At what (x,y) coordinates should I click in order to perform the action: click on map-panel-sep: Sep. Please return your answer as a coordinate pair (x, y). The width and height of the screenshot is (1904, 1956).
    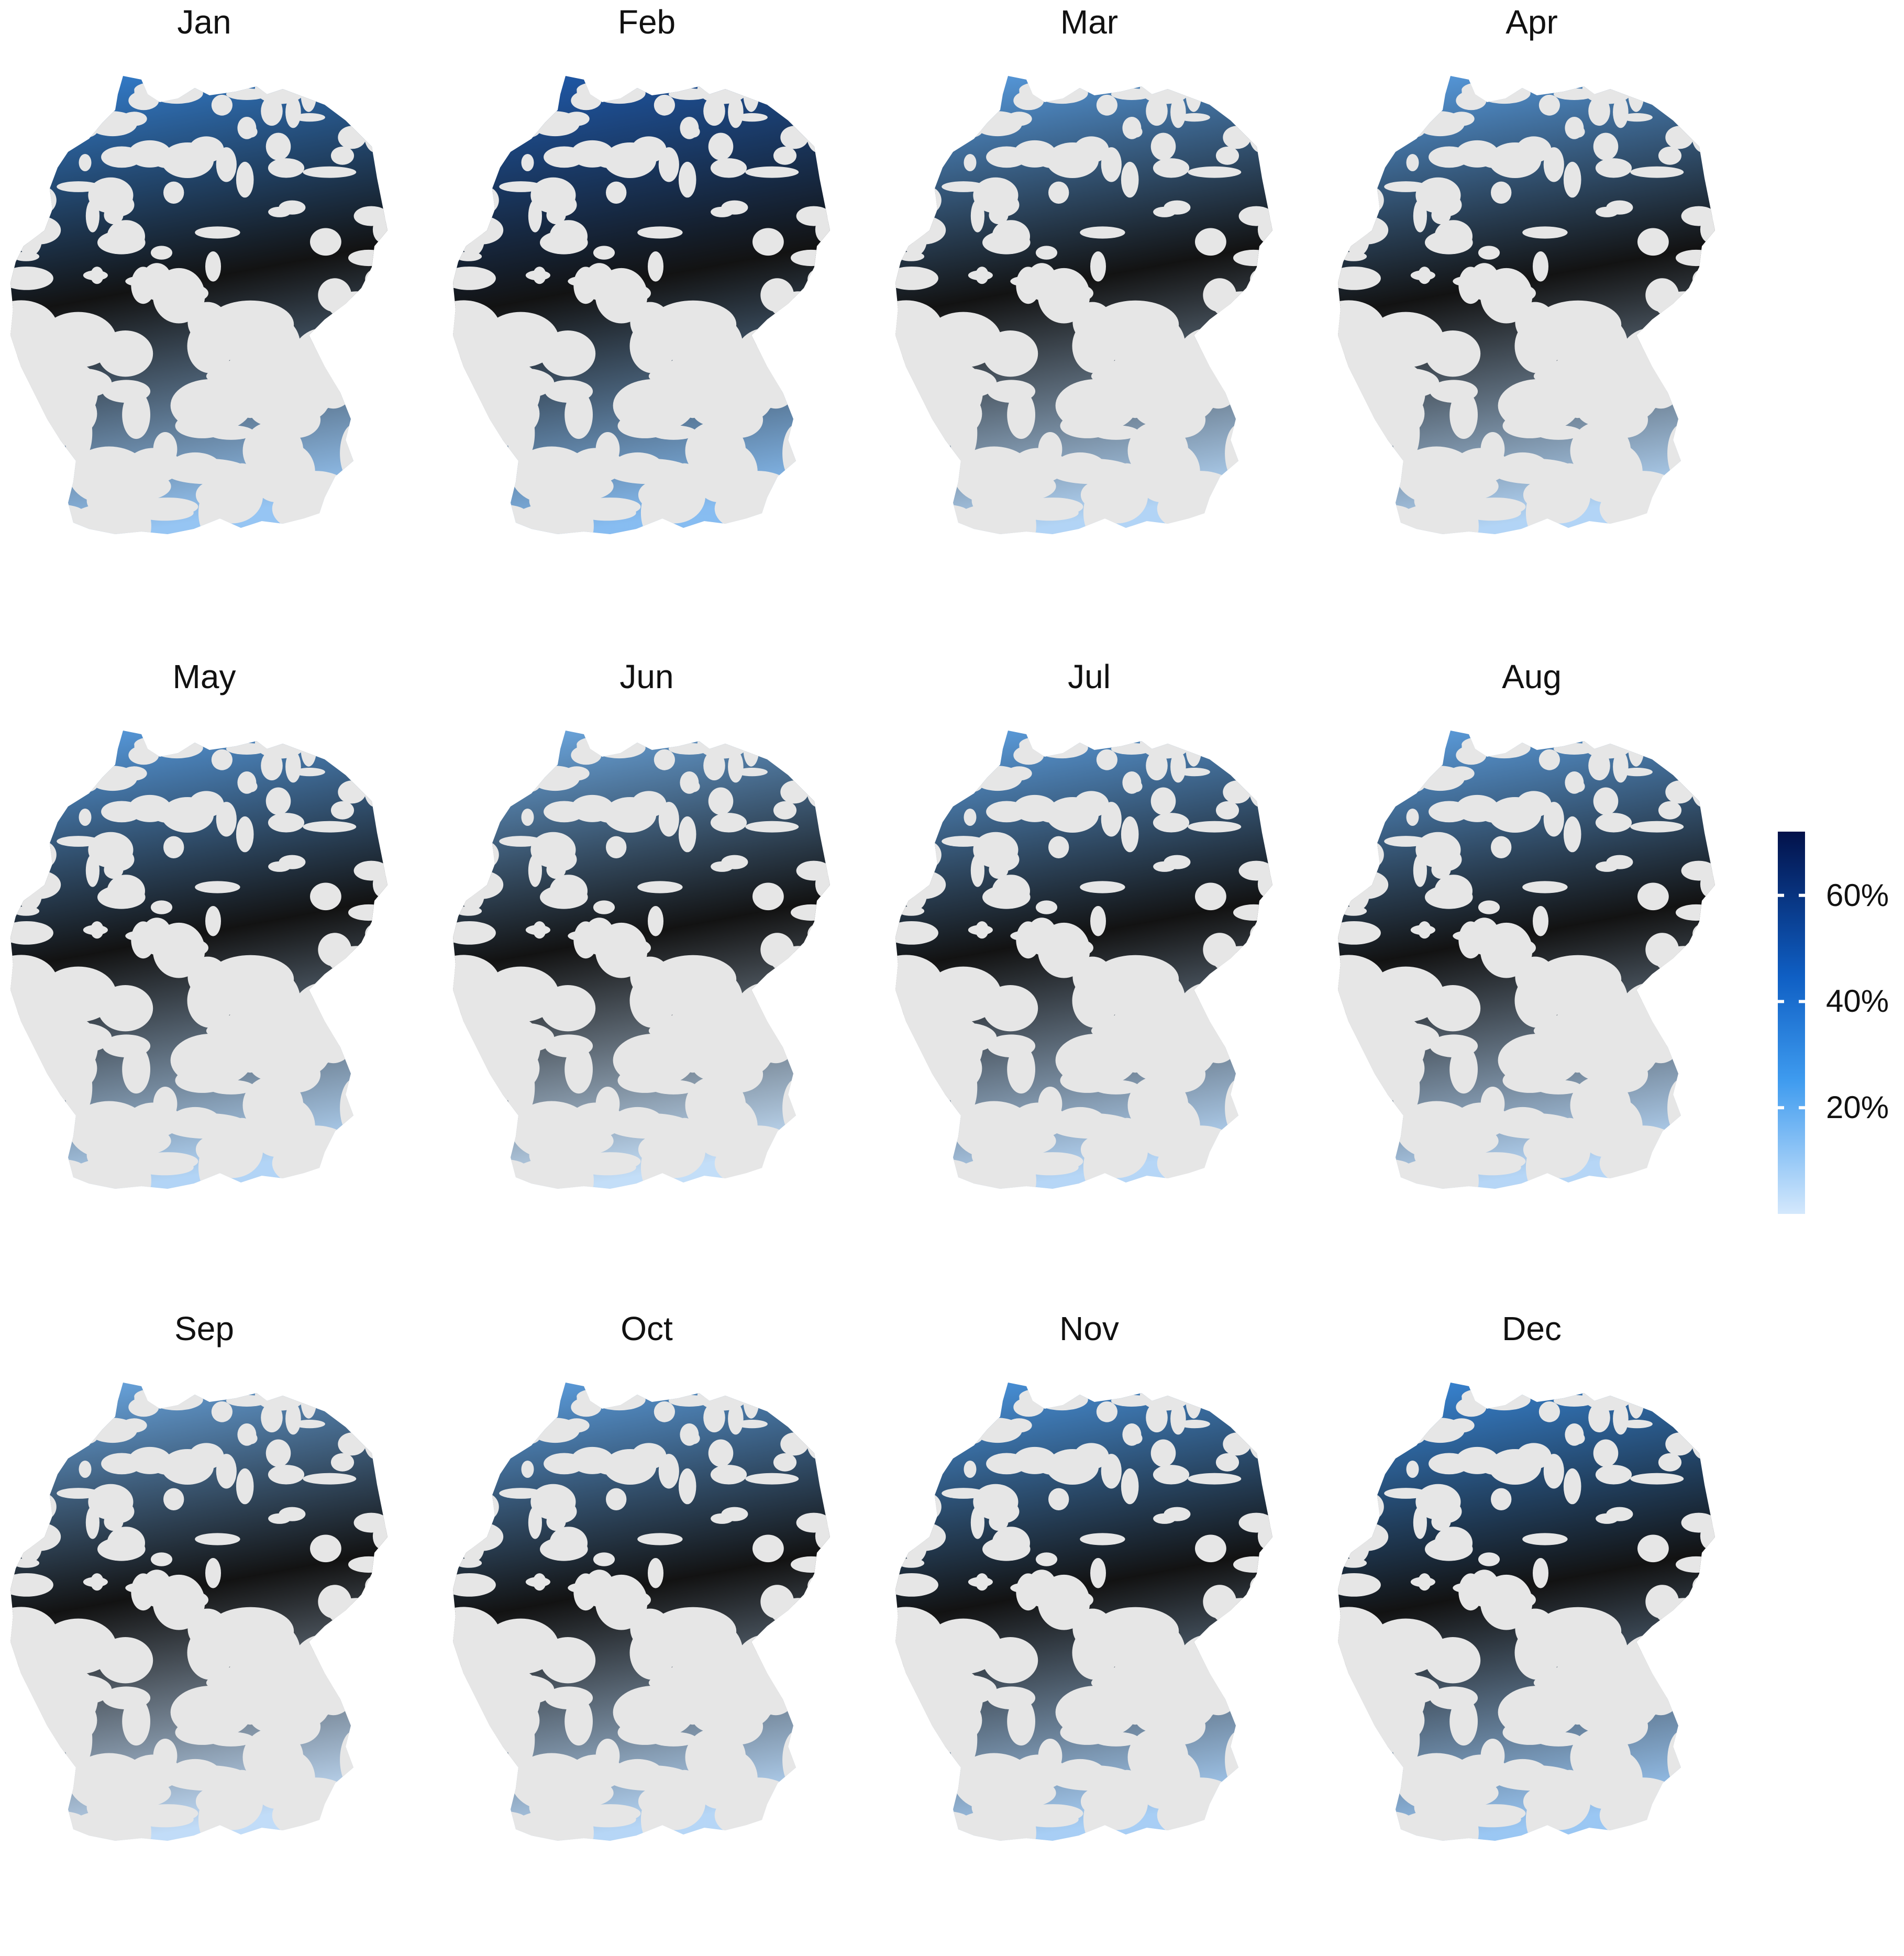
    Looking at the image, I should click on (223, 1631).